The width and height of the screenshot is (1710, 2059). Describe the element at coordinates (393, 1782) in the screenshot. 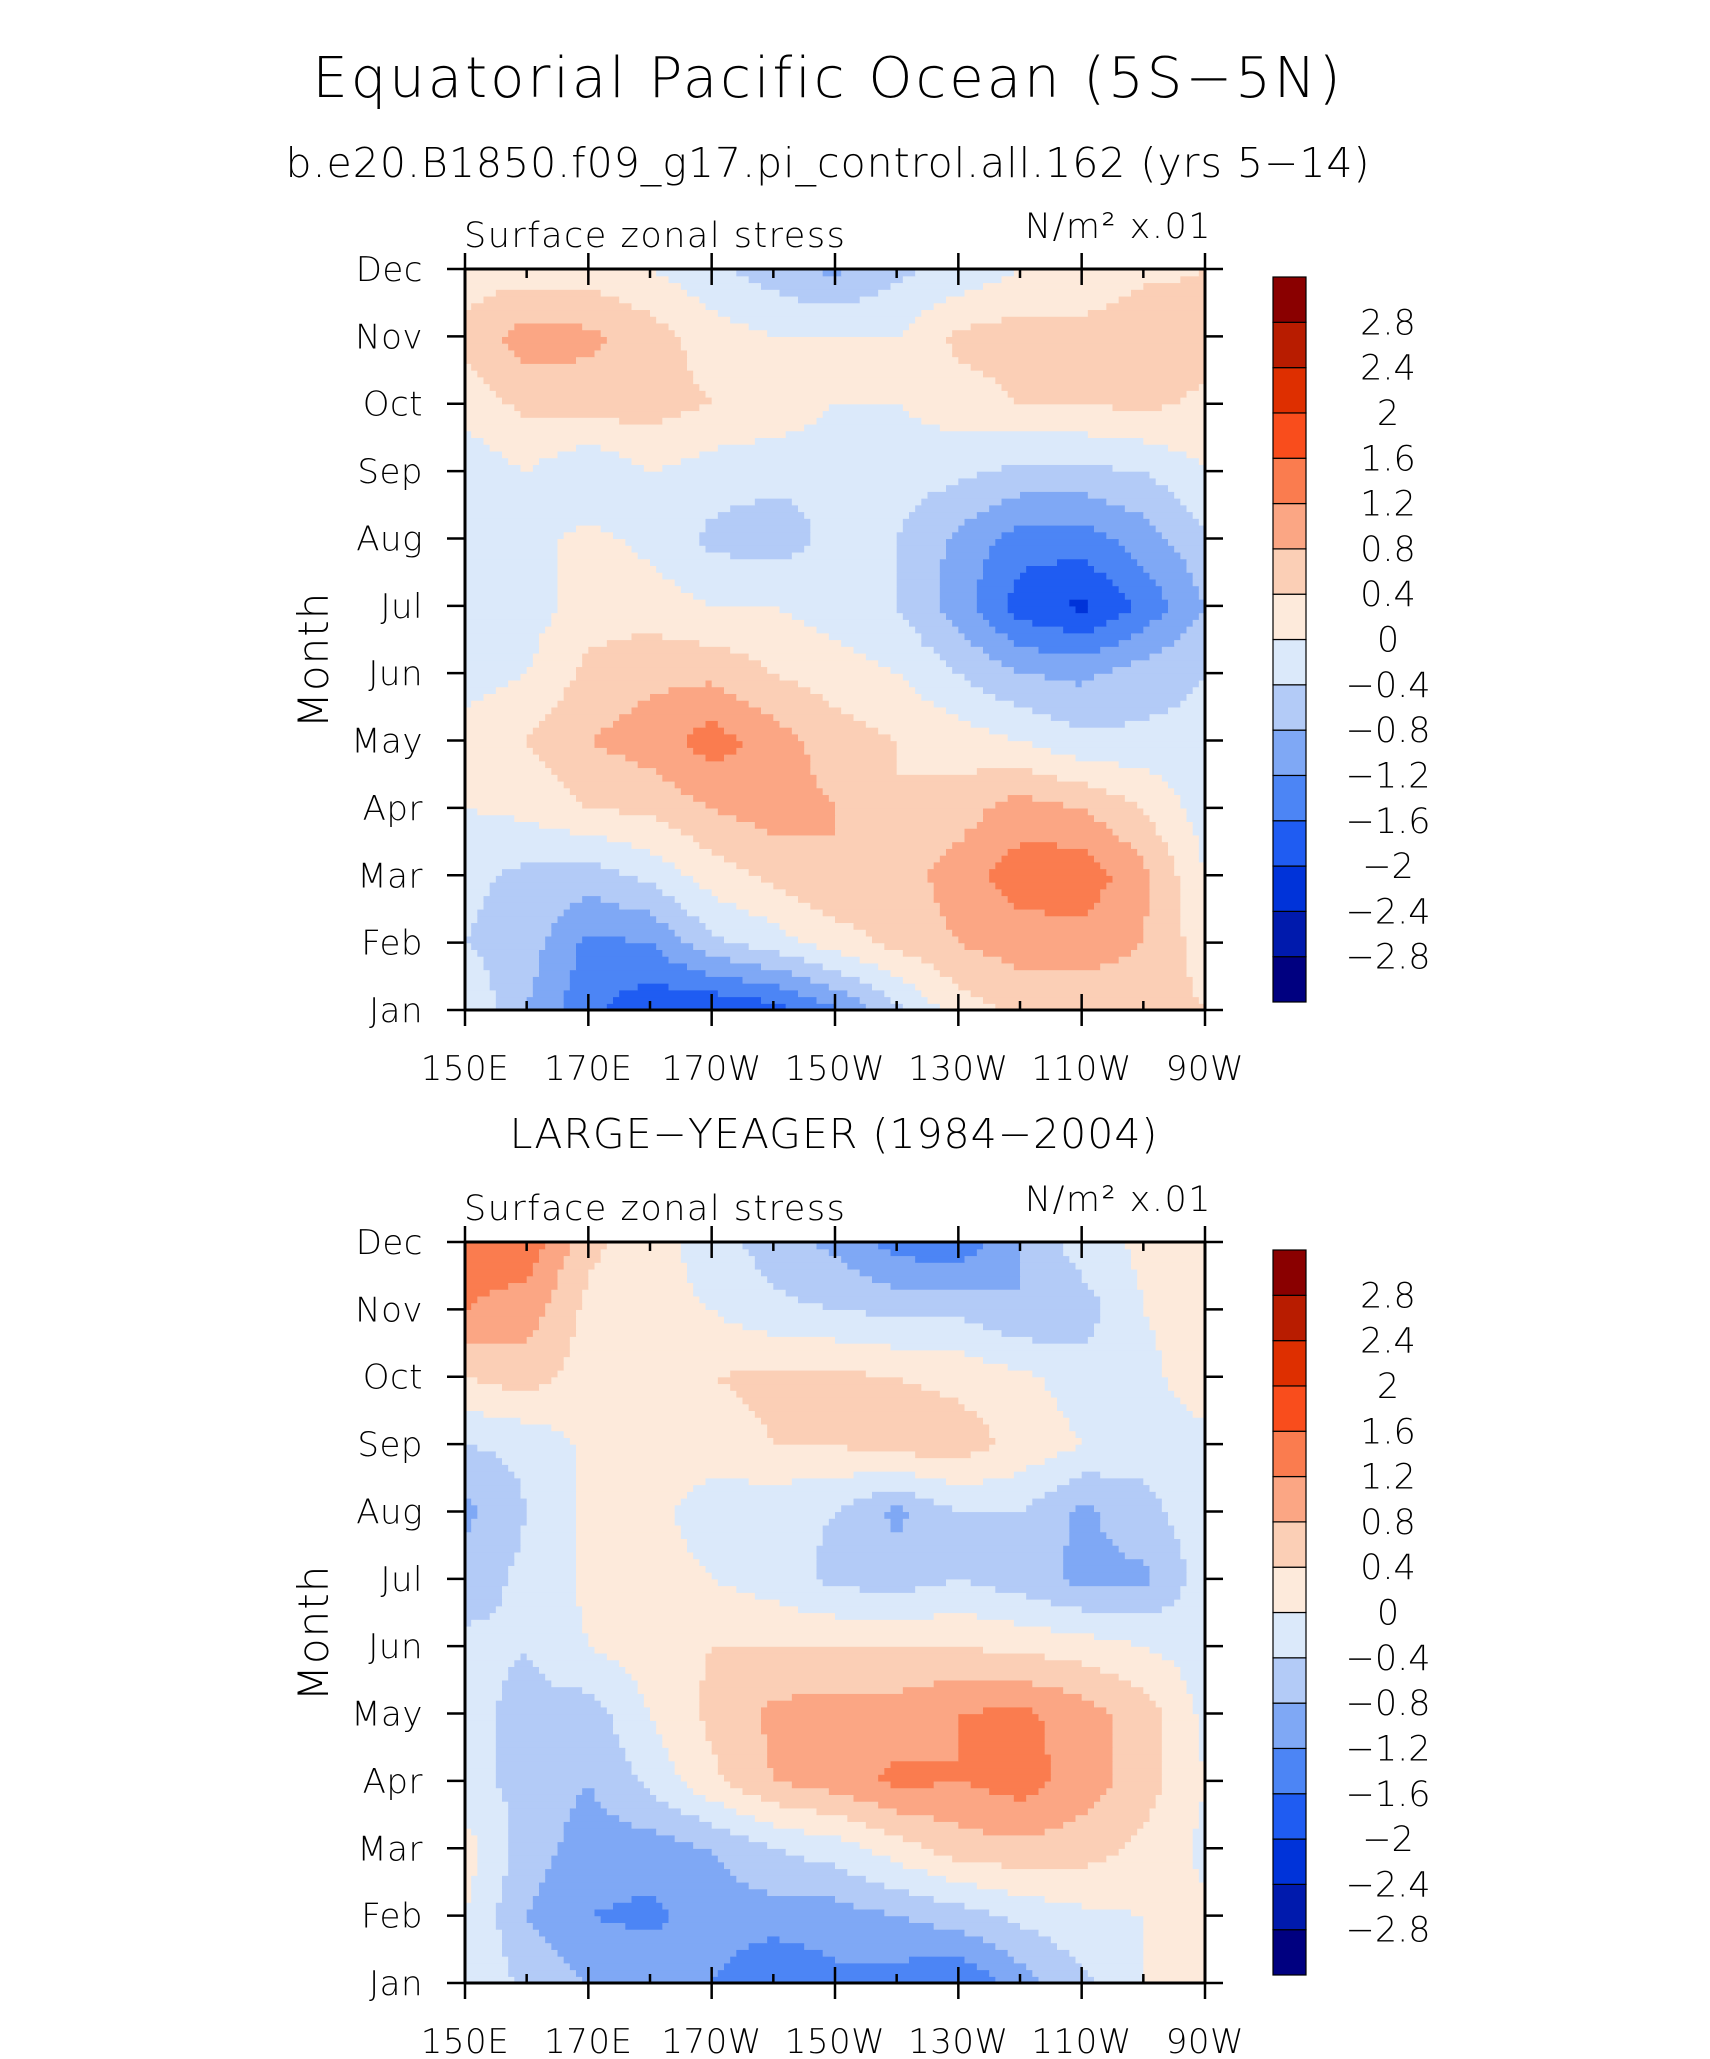

I see `y-tick-label: Apr` at that location.